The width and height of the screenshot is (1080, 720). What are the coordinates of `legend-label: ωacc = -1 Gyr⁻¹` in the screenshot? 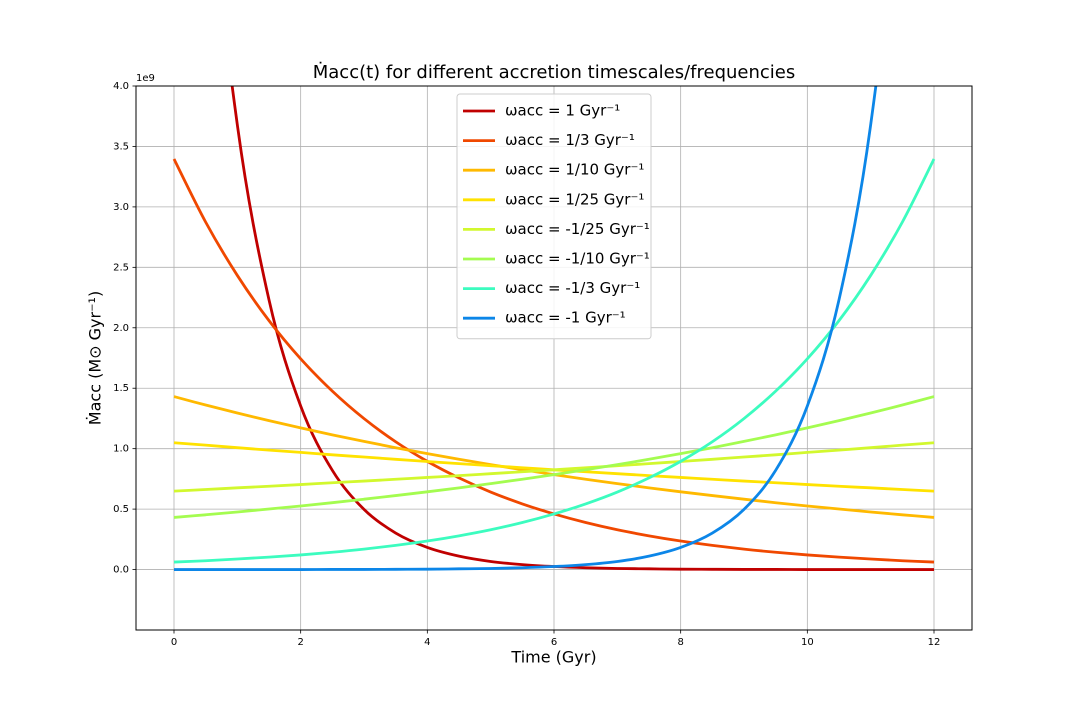 It's located at (565, 318).